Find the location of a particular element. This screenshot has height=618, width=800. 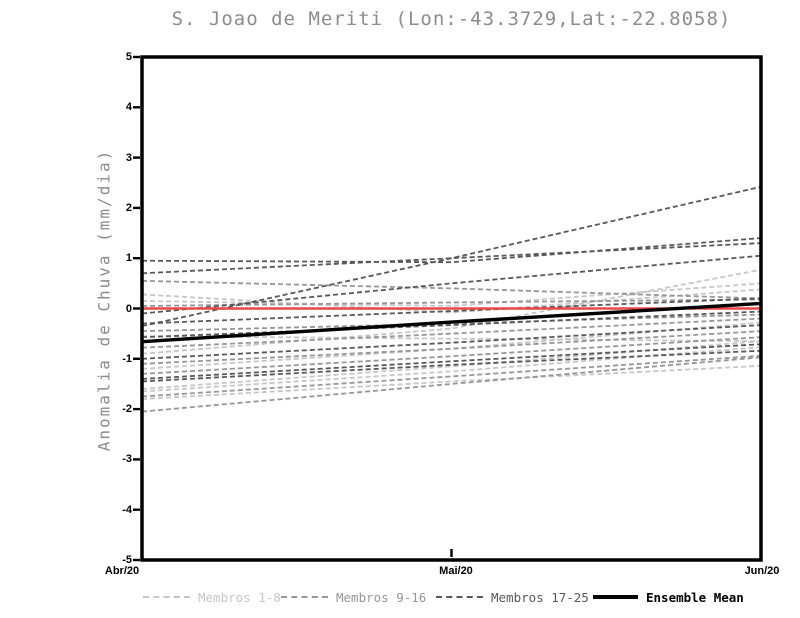

legend-label: Membros 1-8 is located at coordinates (239, 597).